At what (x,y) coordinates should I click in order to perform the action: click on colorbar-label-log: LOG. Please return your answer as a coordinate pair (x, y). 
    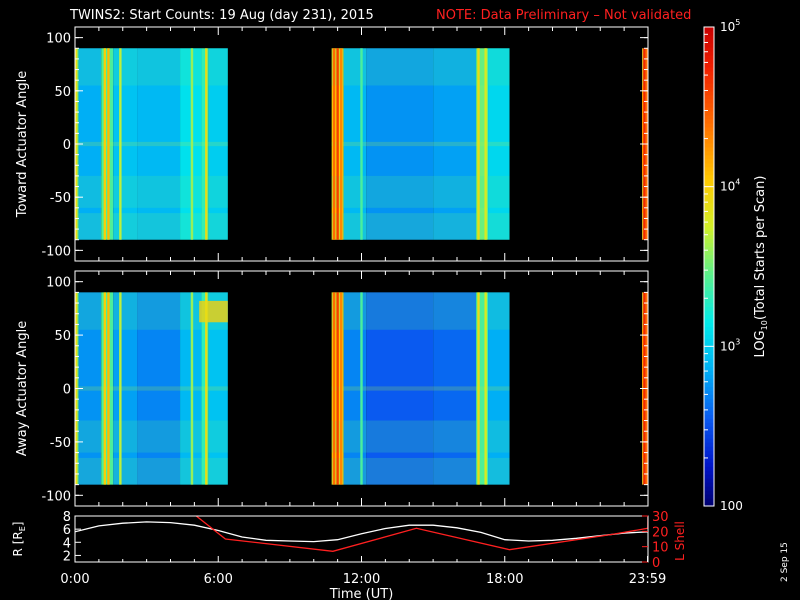
    Looking at the image, I should click on (760, 343).